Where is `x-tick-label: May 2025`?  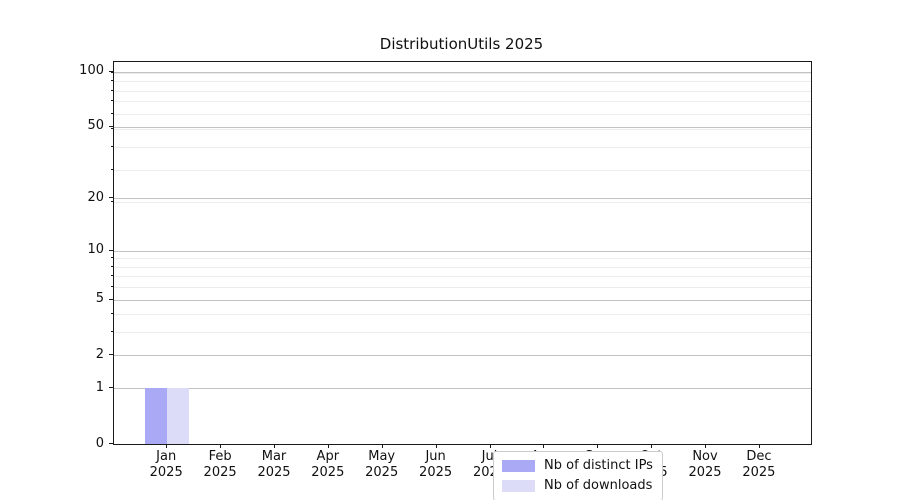 x-tick-label: May 2025 is located at coordinates (382, 464).